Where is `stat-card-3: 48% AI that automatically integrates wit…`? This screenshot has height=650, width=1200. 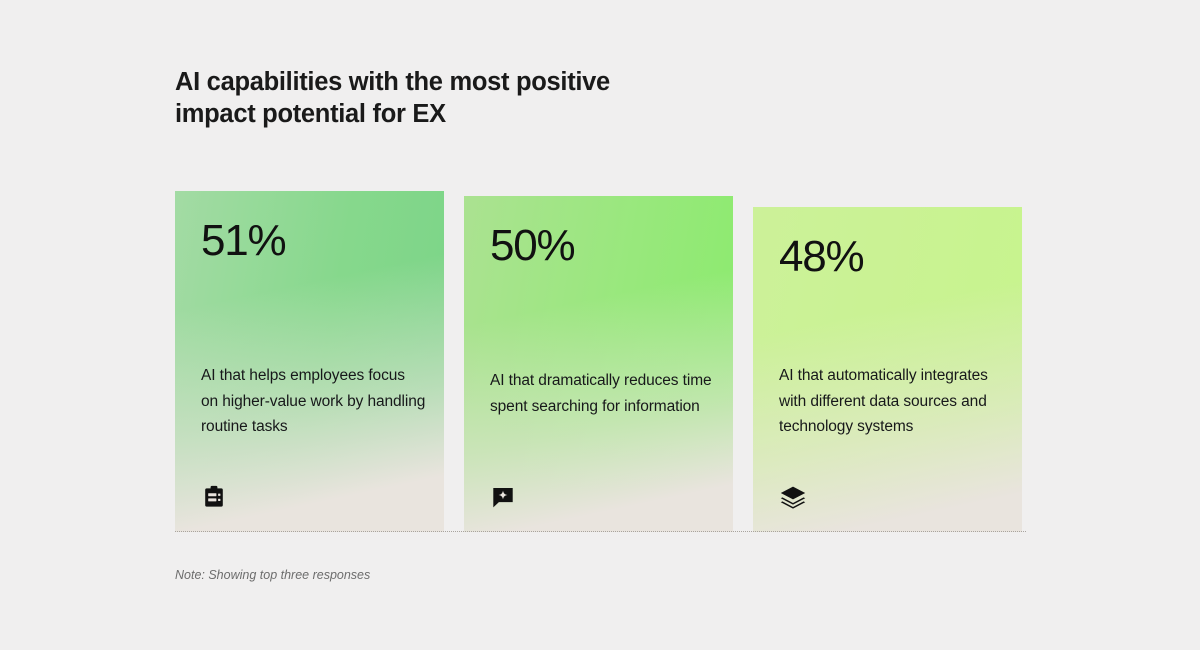
stat-card-3: 48% AI that automatically integrates wit… is located at coordinates (887, 369).